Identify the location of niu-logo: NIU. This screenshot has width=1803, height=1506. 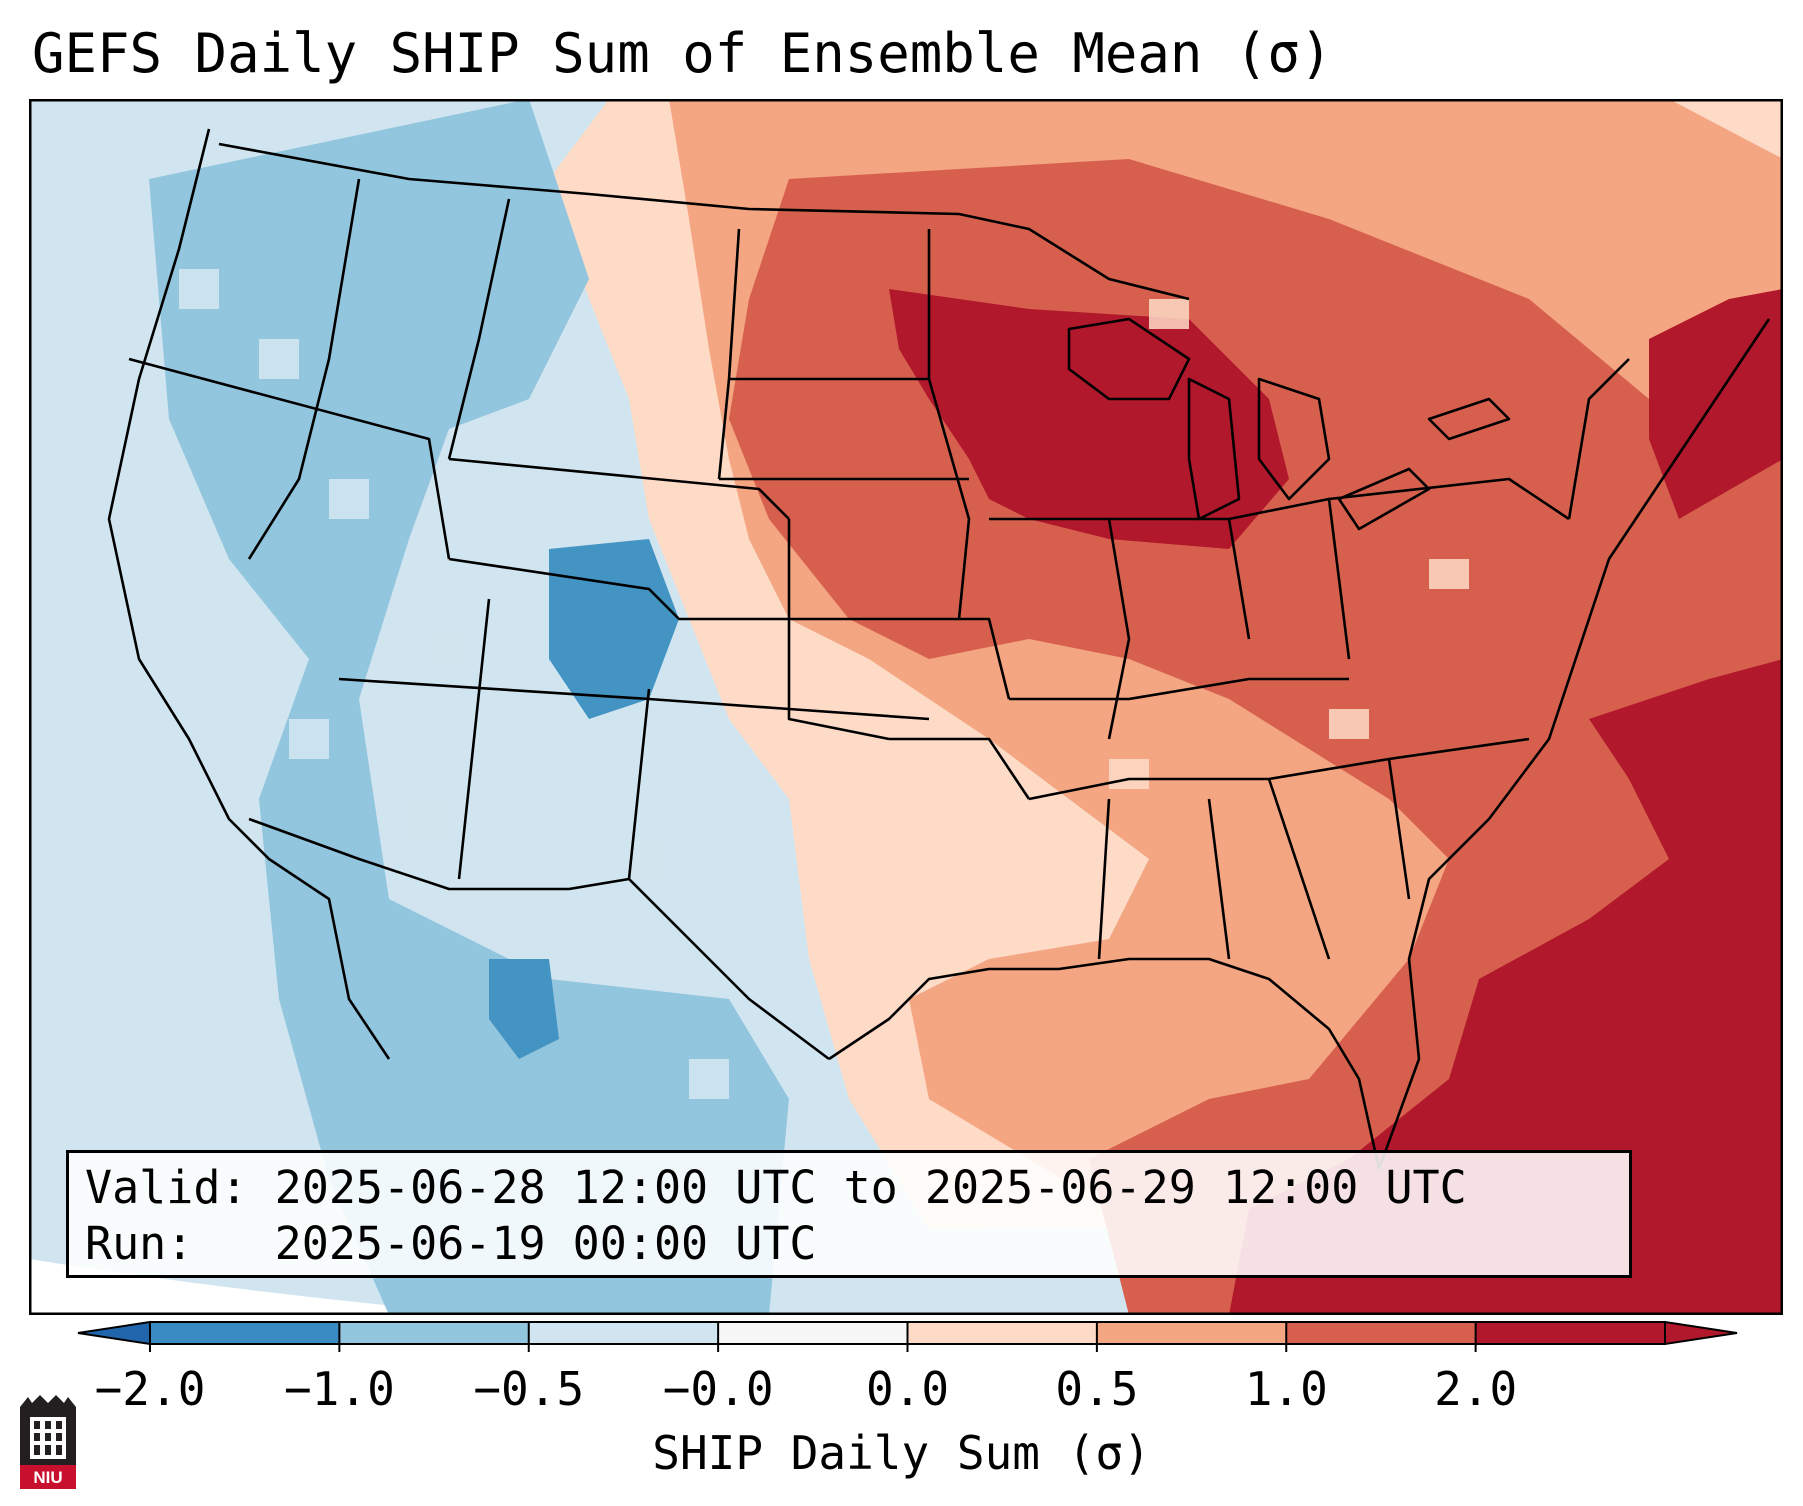
(48, 1442).